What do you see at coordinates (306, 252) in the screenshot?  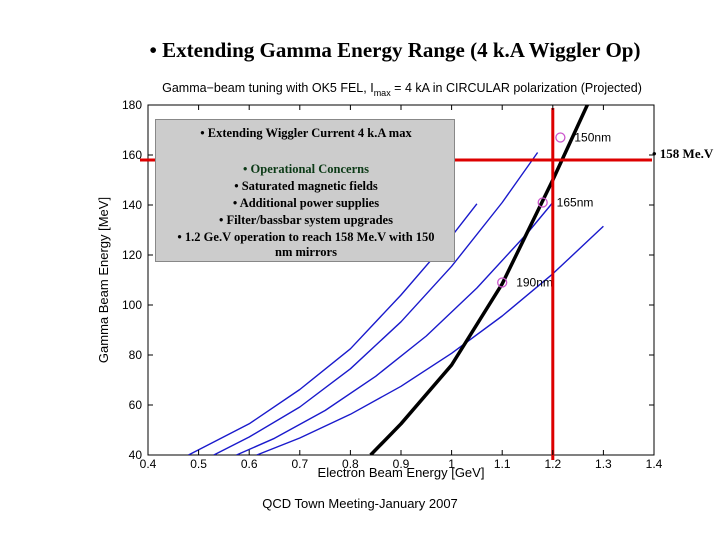 I see `info-box-line-nm-mirrors: nm mirrors` at bounding box center [306, 252].